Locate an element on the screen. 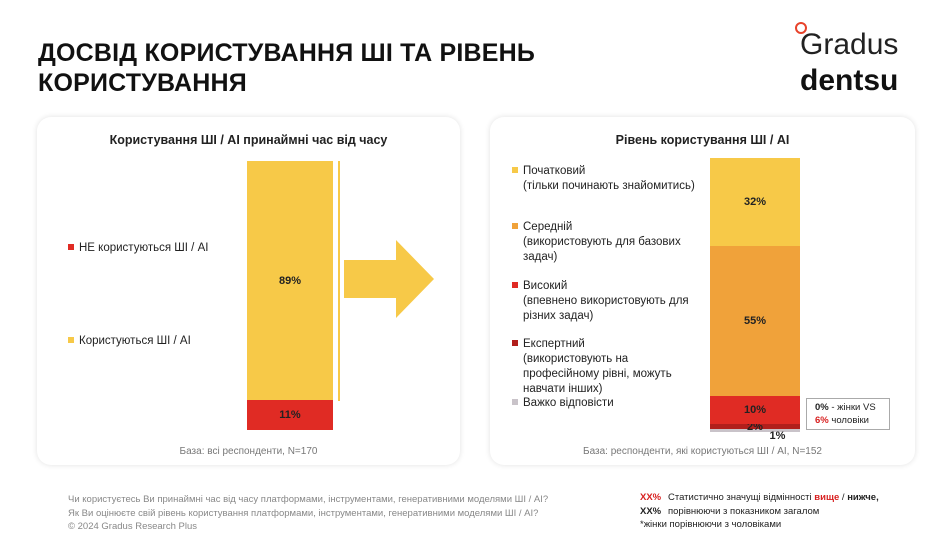 The width and height of the screenshot is (945, 546). legend-description: (тільки починають знайомитись) is located at coordinates (609, 186).